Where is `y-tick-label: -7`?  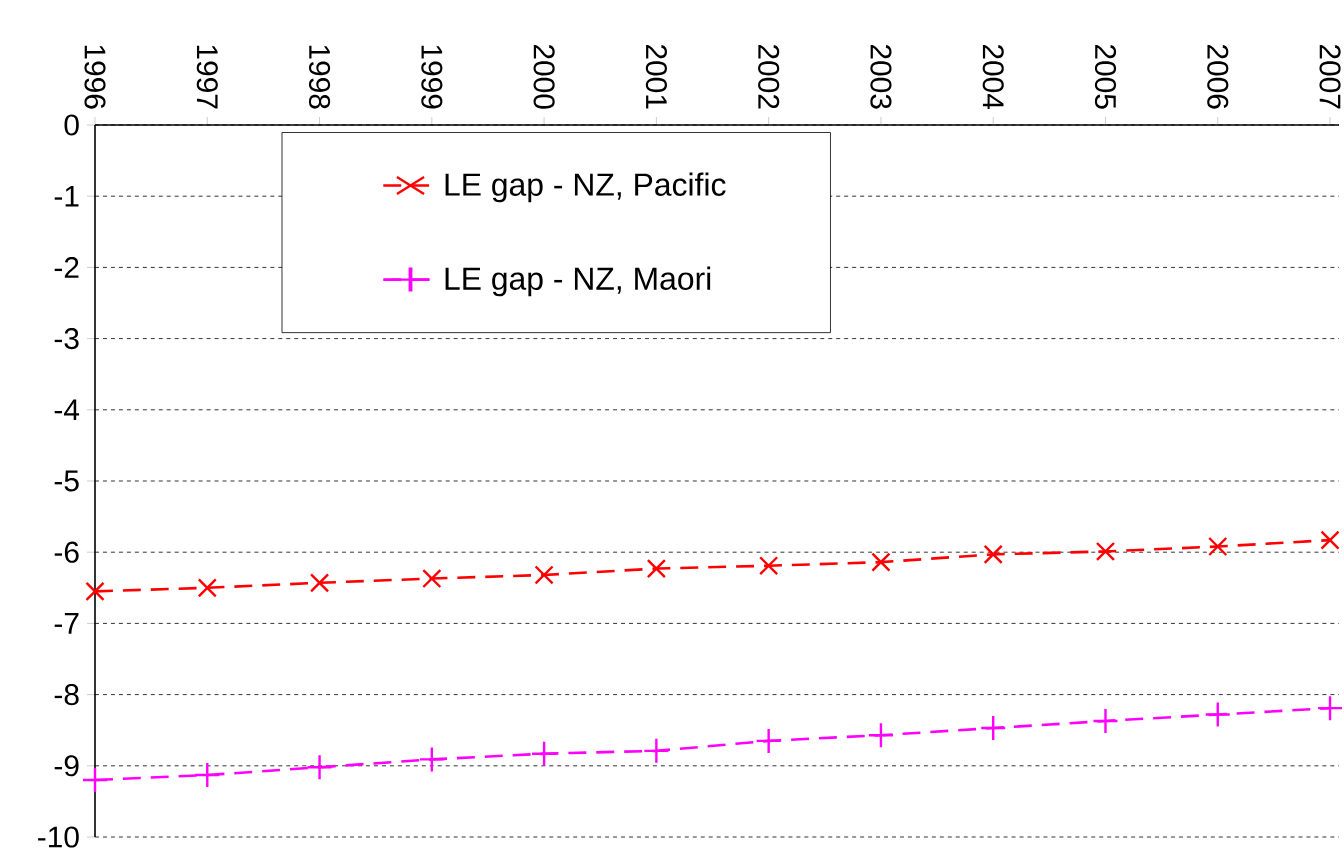 y-tick-label: -7 is located at coordinates (66, 623).